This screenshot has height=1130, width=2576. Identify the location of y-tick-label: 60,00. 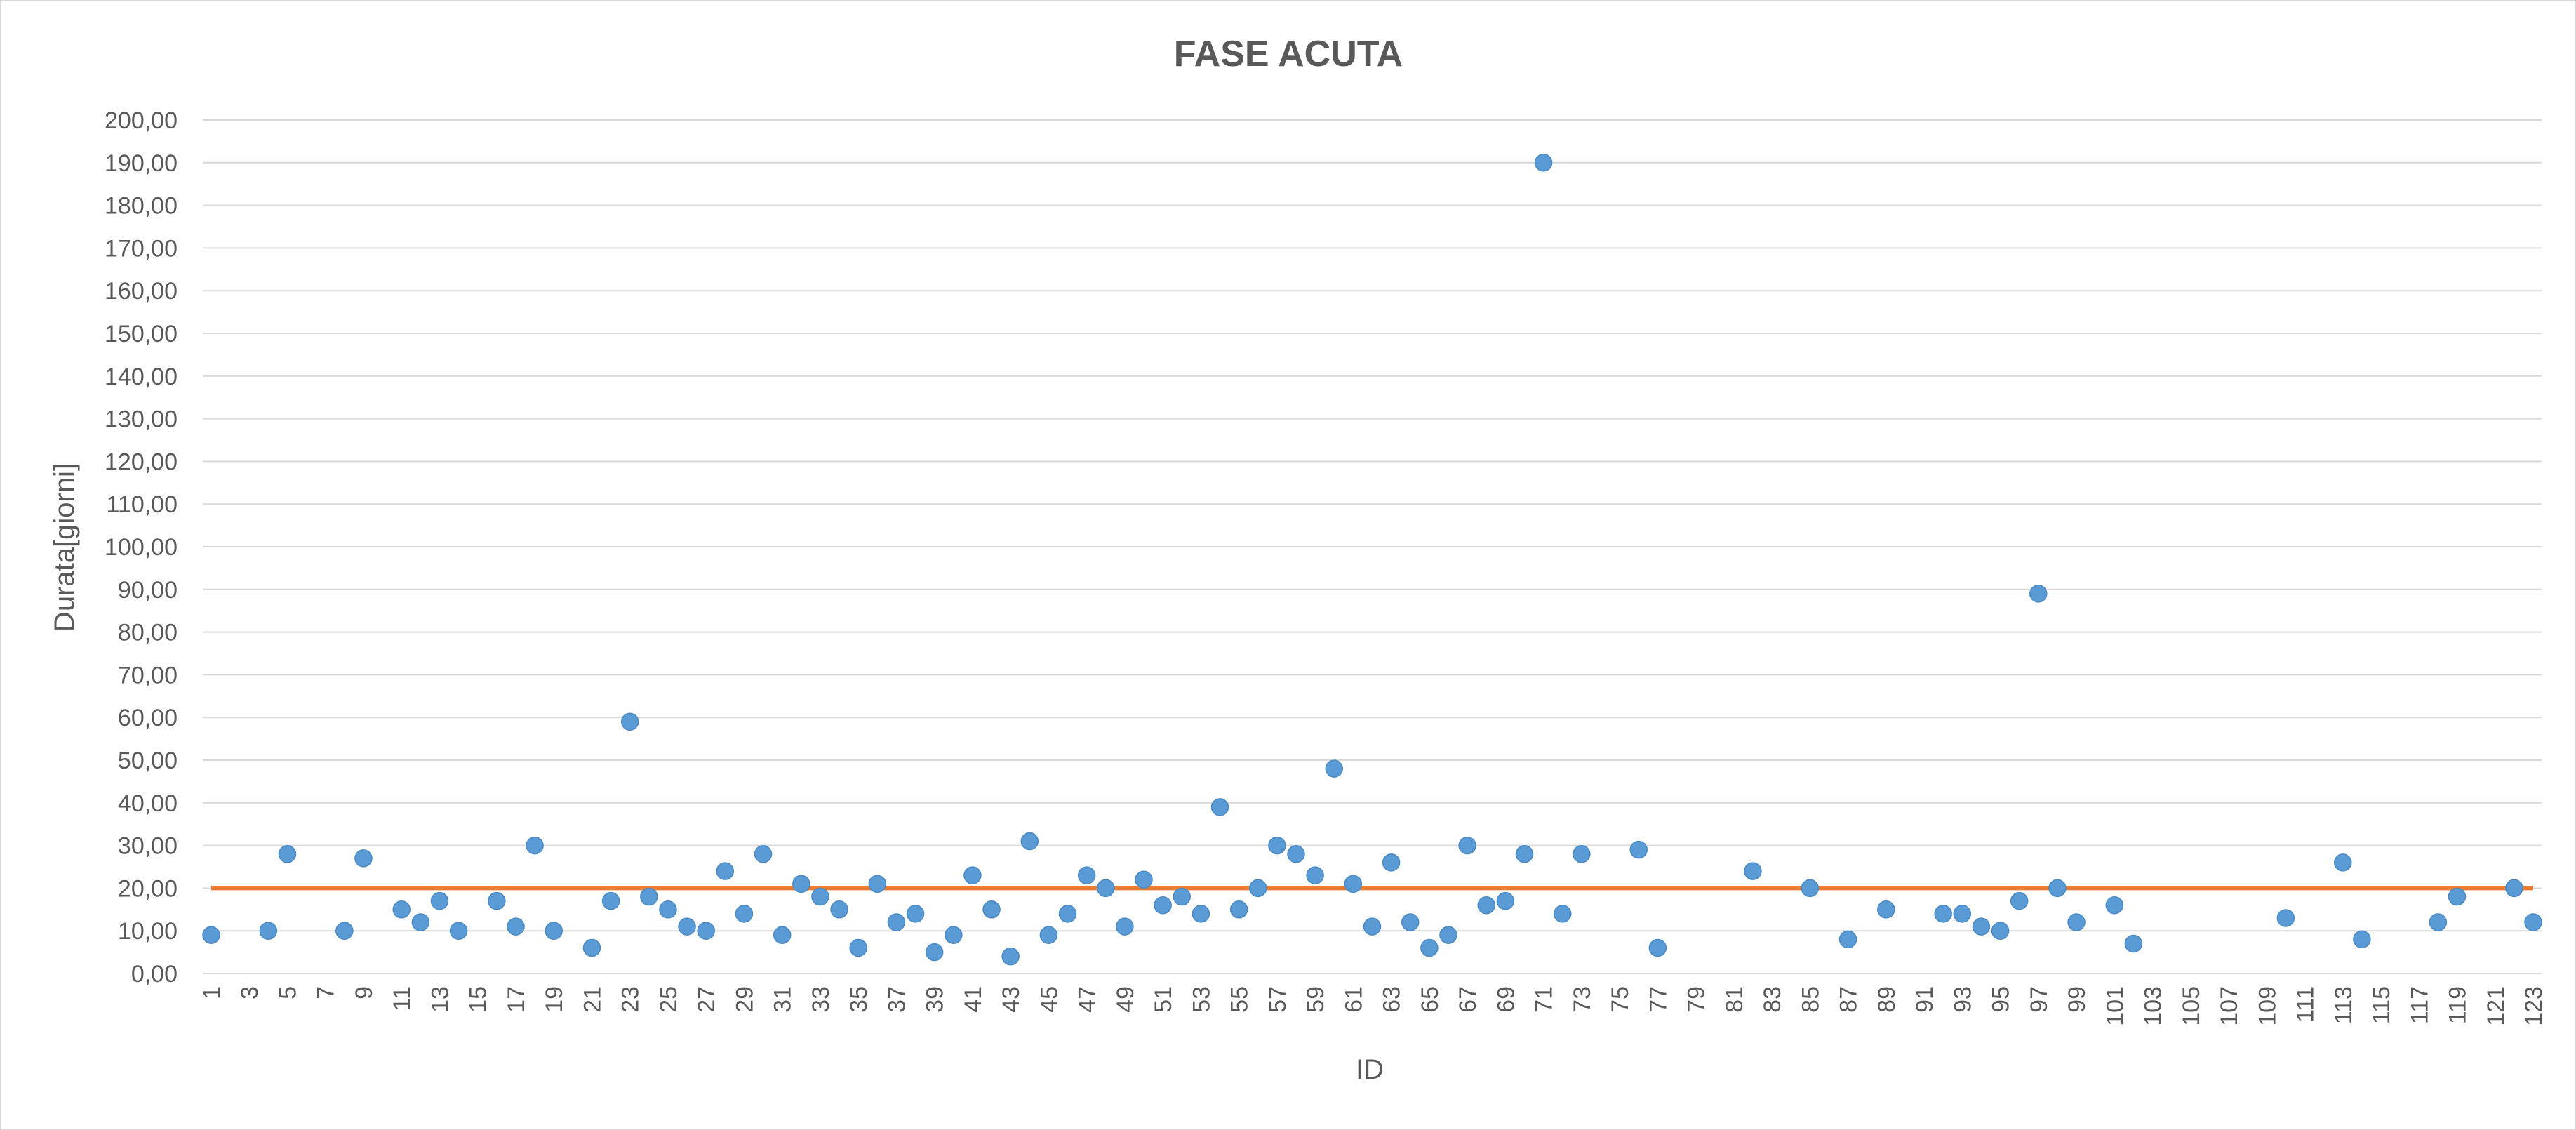
(148, 718).